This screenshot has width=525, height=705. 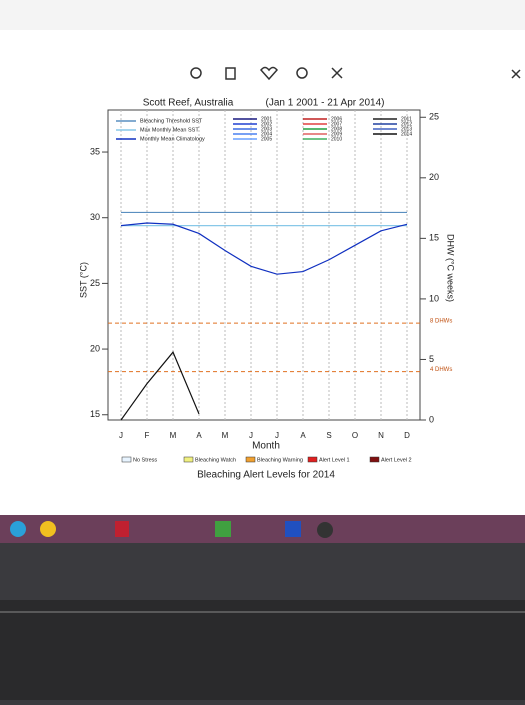 I want to click on year-legend-label: 2010, so click(x=336, y=139).